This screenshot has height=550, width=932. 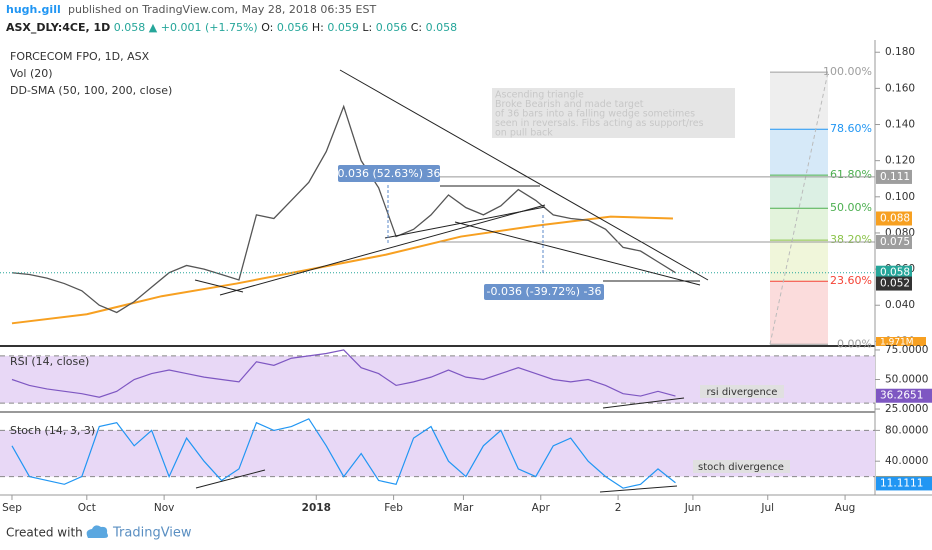 What do you see at coordinates (58, 27) in the screenshot?
I see `quote-part: ASX_DLY:4CE, 1D` at bounding box center [58, 27].